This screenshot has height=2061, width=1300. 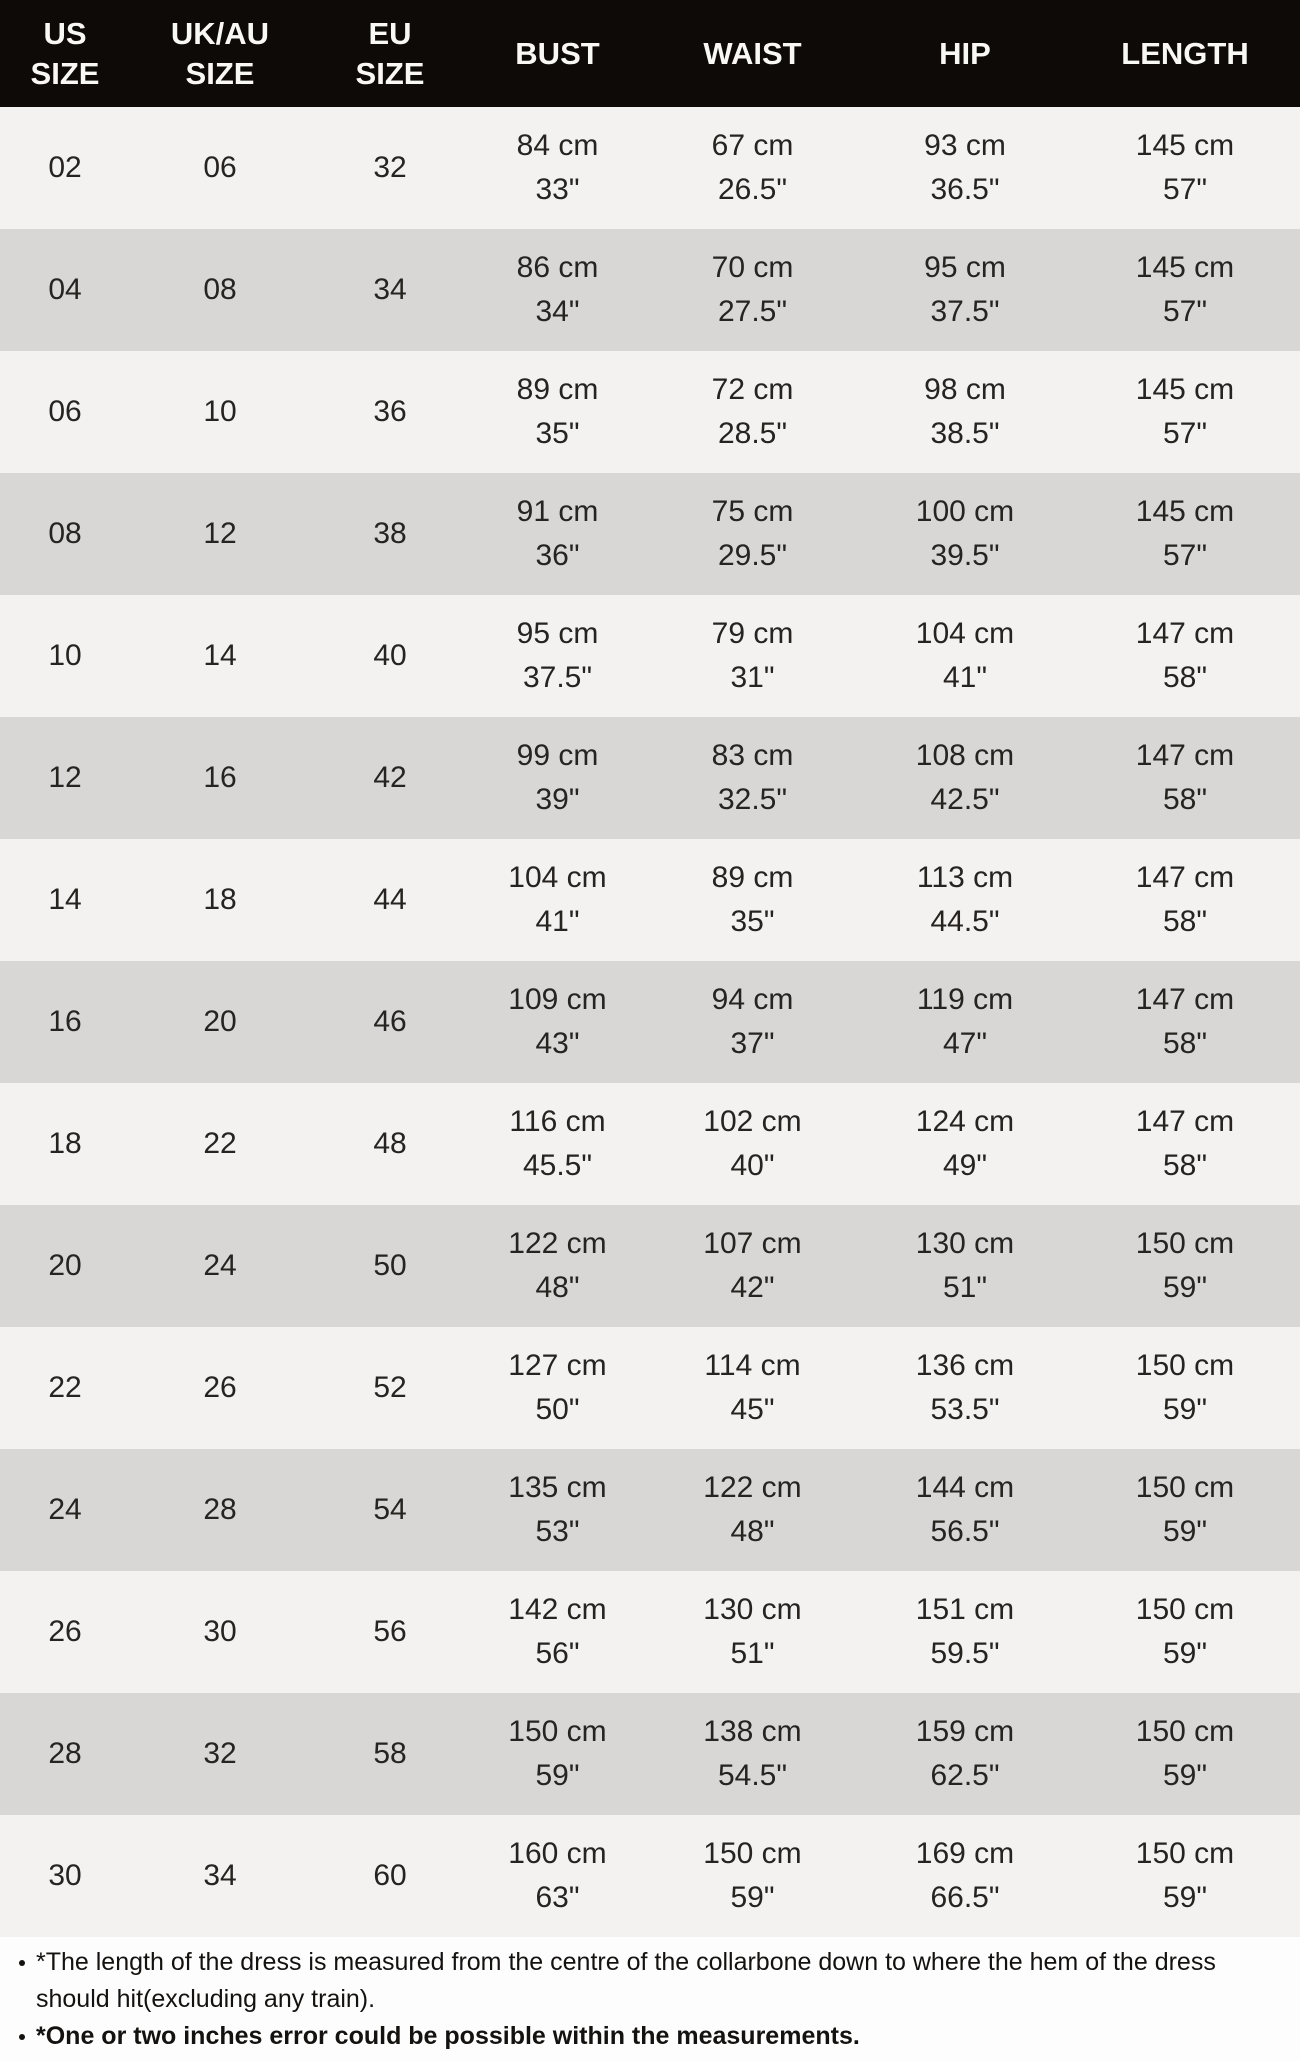 I want to click on column-header-us-size: US SIZE, so click(x=65, y=53).